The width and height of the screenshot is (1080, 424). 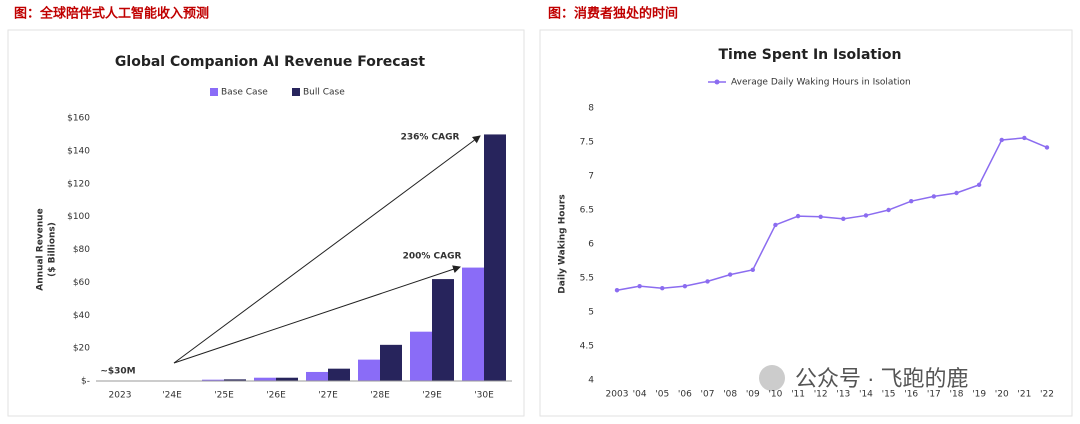 What do you see at coordinates (111, 14) in the screenshot?
I see `caption: 图：全球陪伴式人工智能收入预测` at bounding box center [111, 14].